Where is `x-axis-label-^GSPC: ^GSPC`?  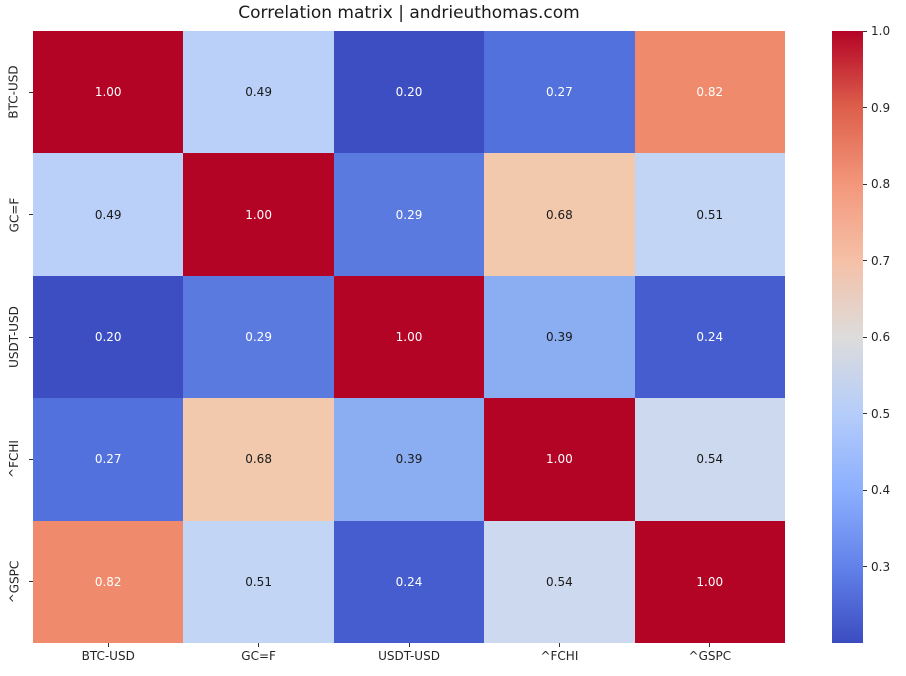 x-axis-label-^GSPC: ^GSPC is located at coordinates (710, 656).